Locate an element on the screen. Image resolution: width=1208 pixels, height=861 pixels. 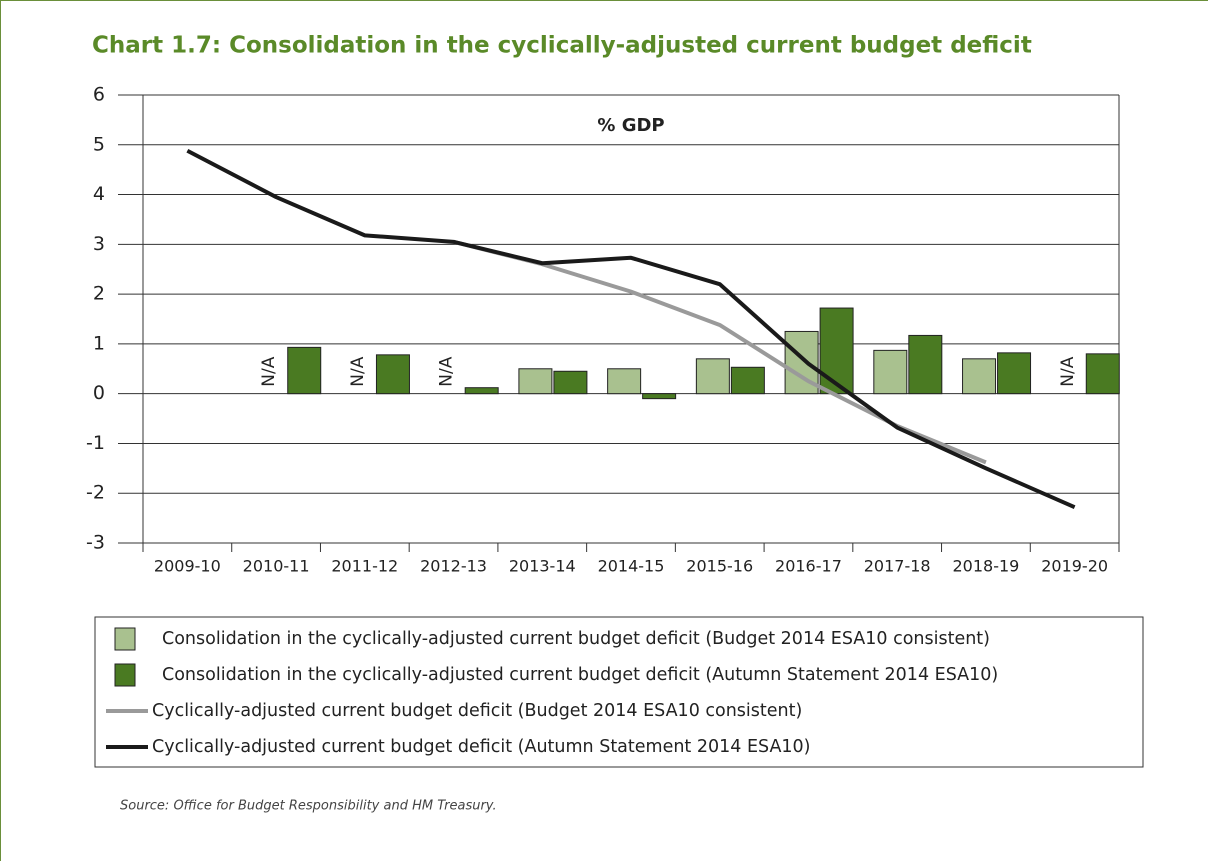
y-tick-label: 2 is located at coordinates (99, 294).